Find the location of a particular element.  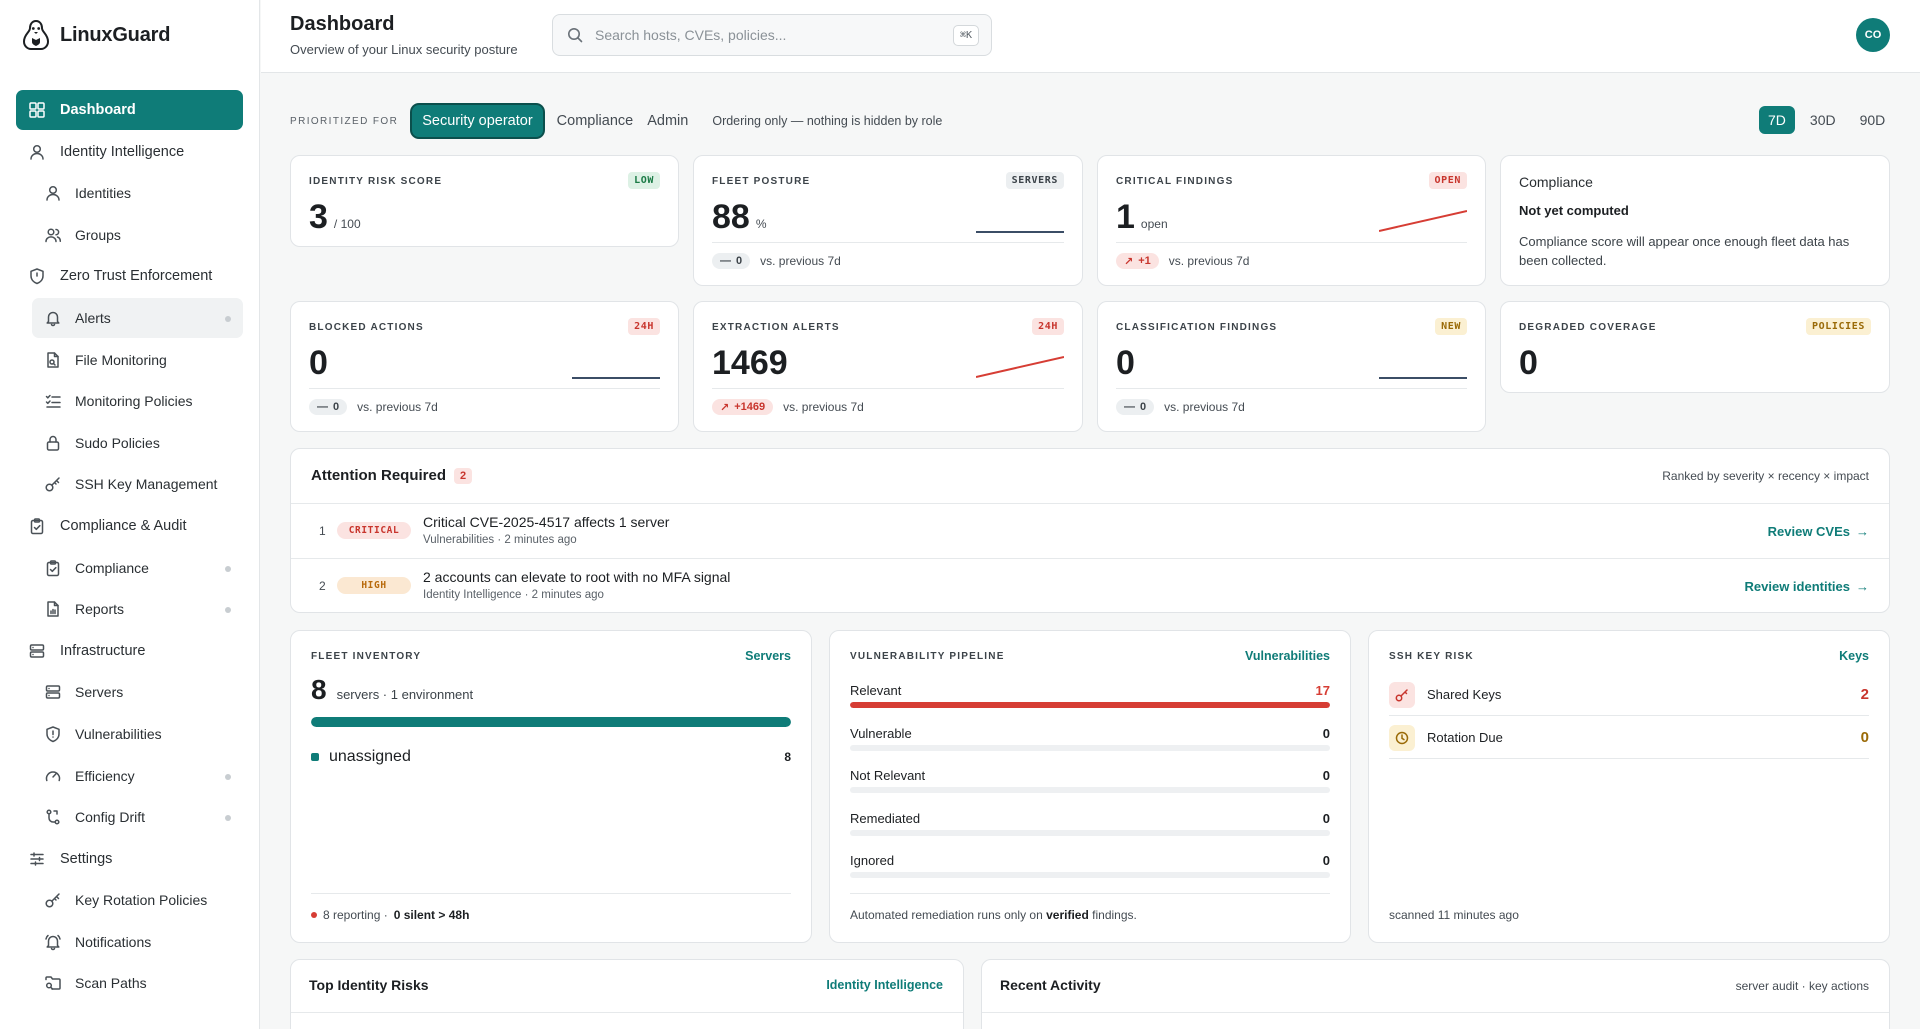

sidebar-item-file-monitoring: File Monitoring is located at coordinates (137, 360).